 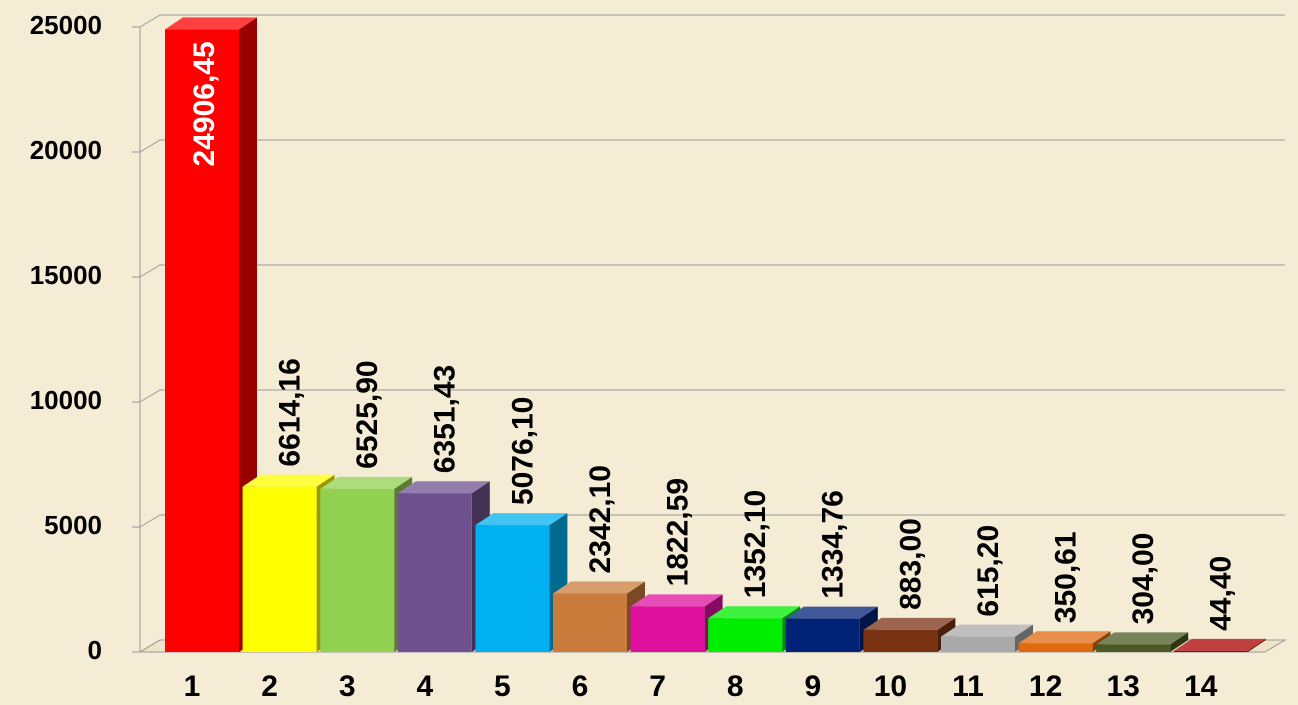 What do you see at coordinates (678, 532) in the screenshot?
I see `value-label: 1822,59` at bounding box center [678, 532].